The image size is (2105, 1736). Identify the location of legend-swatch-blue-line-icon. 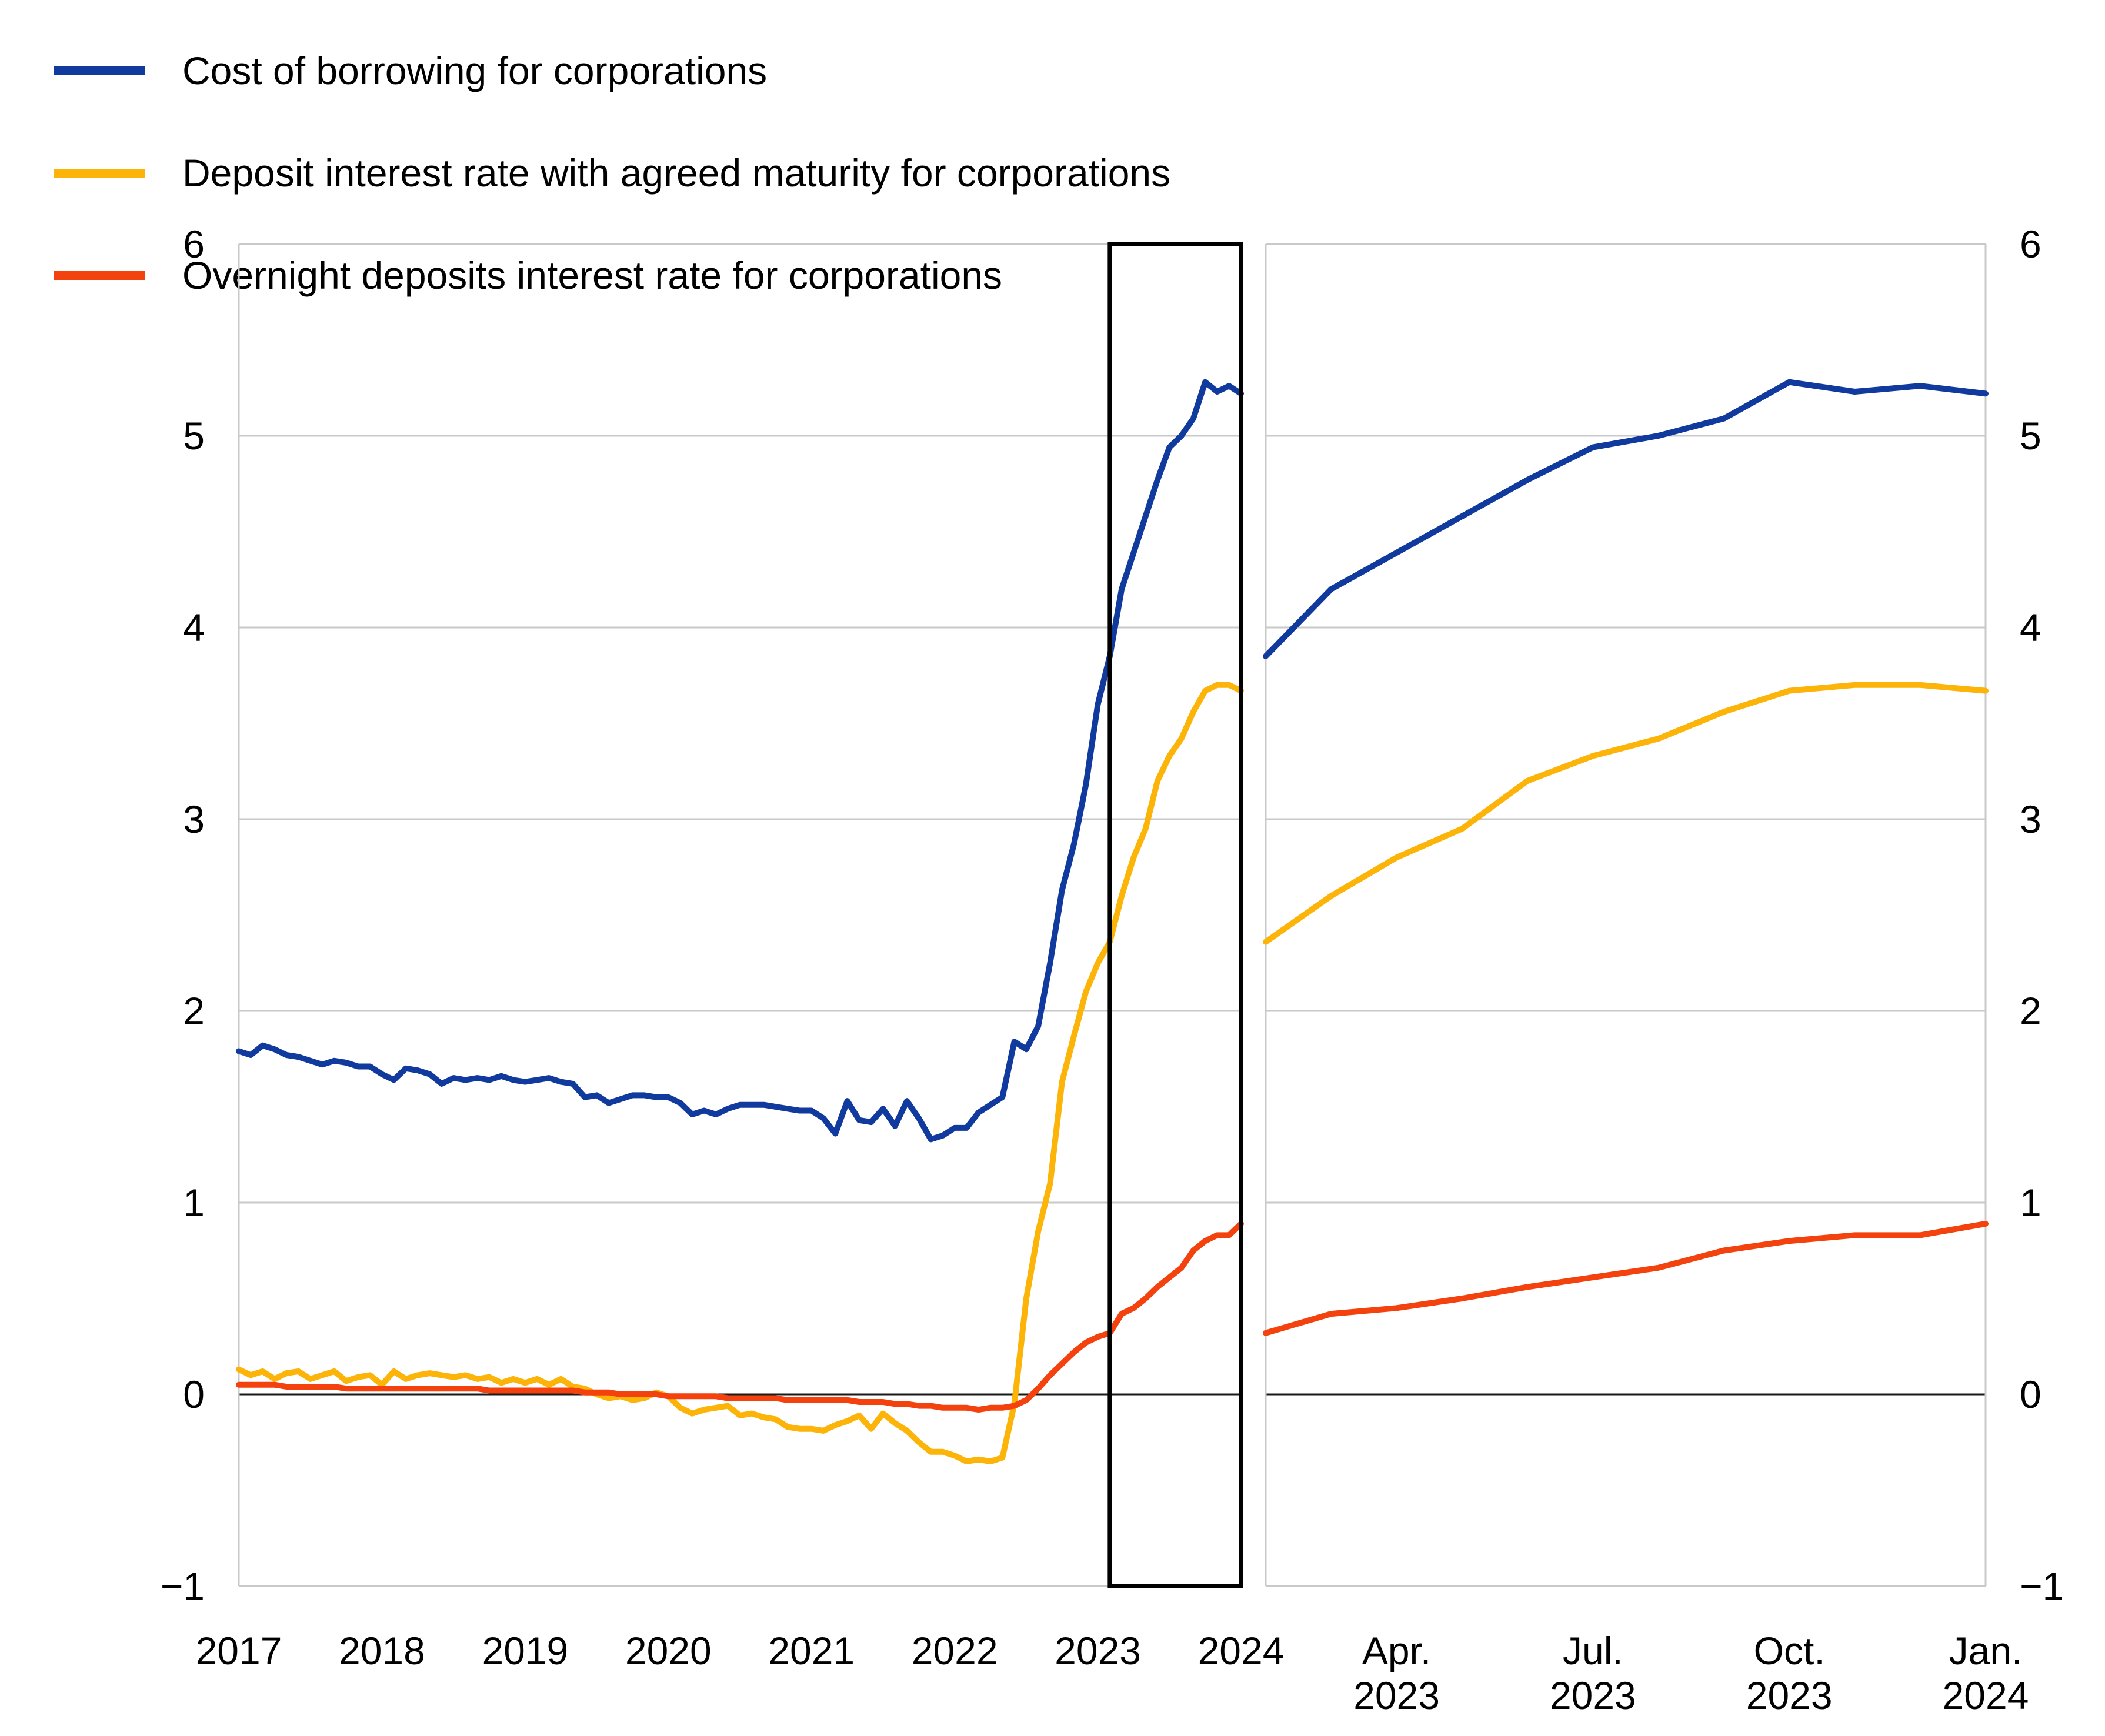
(99, 70).